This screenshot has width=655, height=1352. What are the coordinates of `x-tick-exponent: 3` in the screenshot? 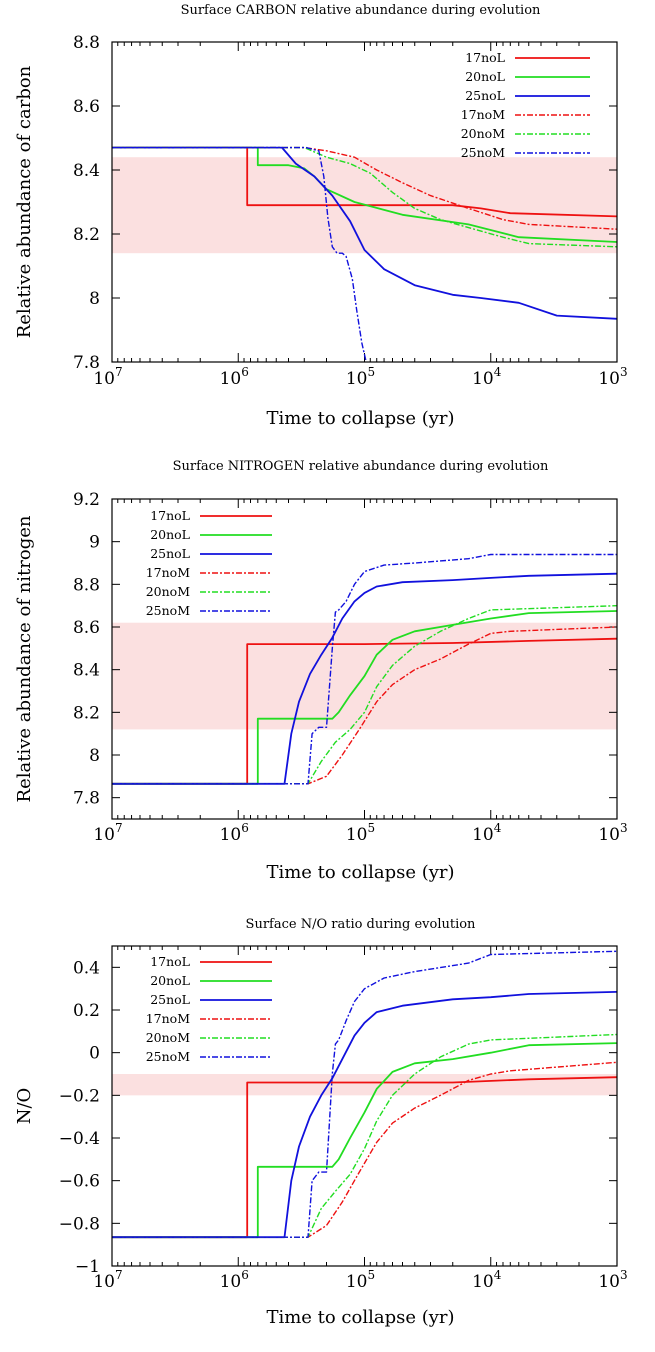 It's located at (624, 372).